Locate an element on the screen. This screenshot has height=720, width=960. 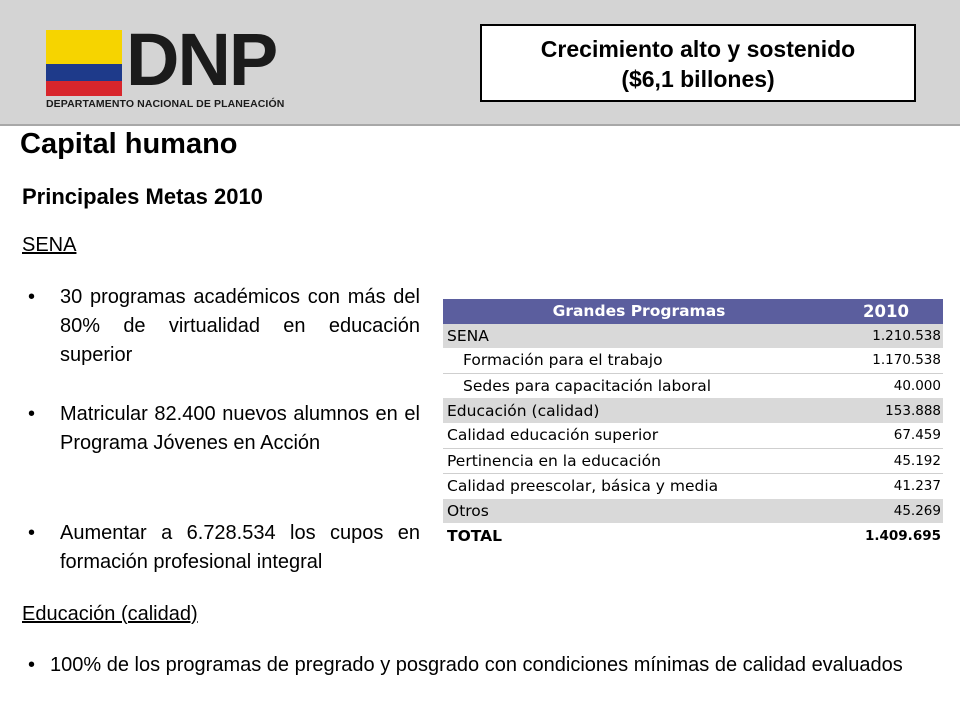
table-header-row: Grandes Programas 2010 is located at coordinates (693, 311).